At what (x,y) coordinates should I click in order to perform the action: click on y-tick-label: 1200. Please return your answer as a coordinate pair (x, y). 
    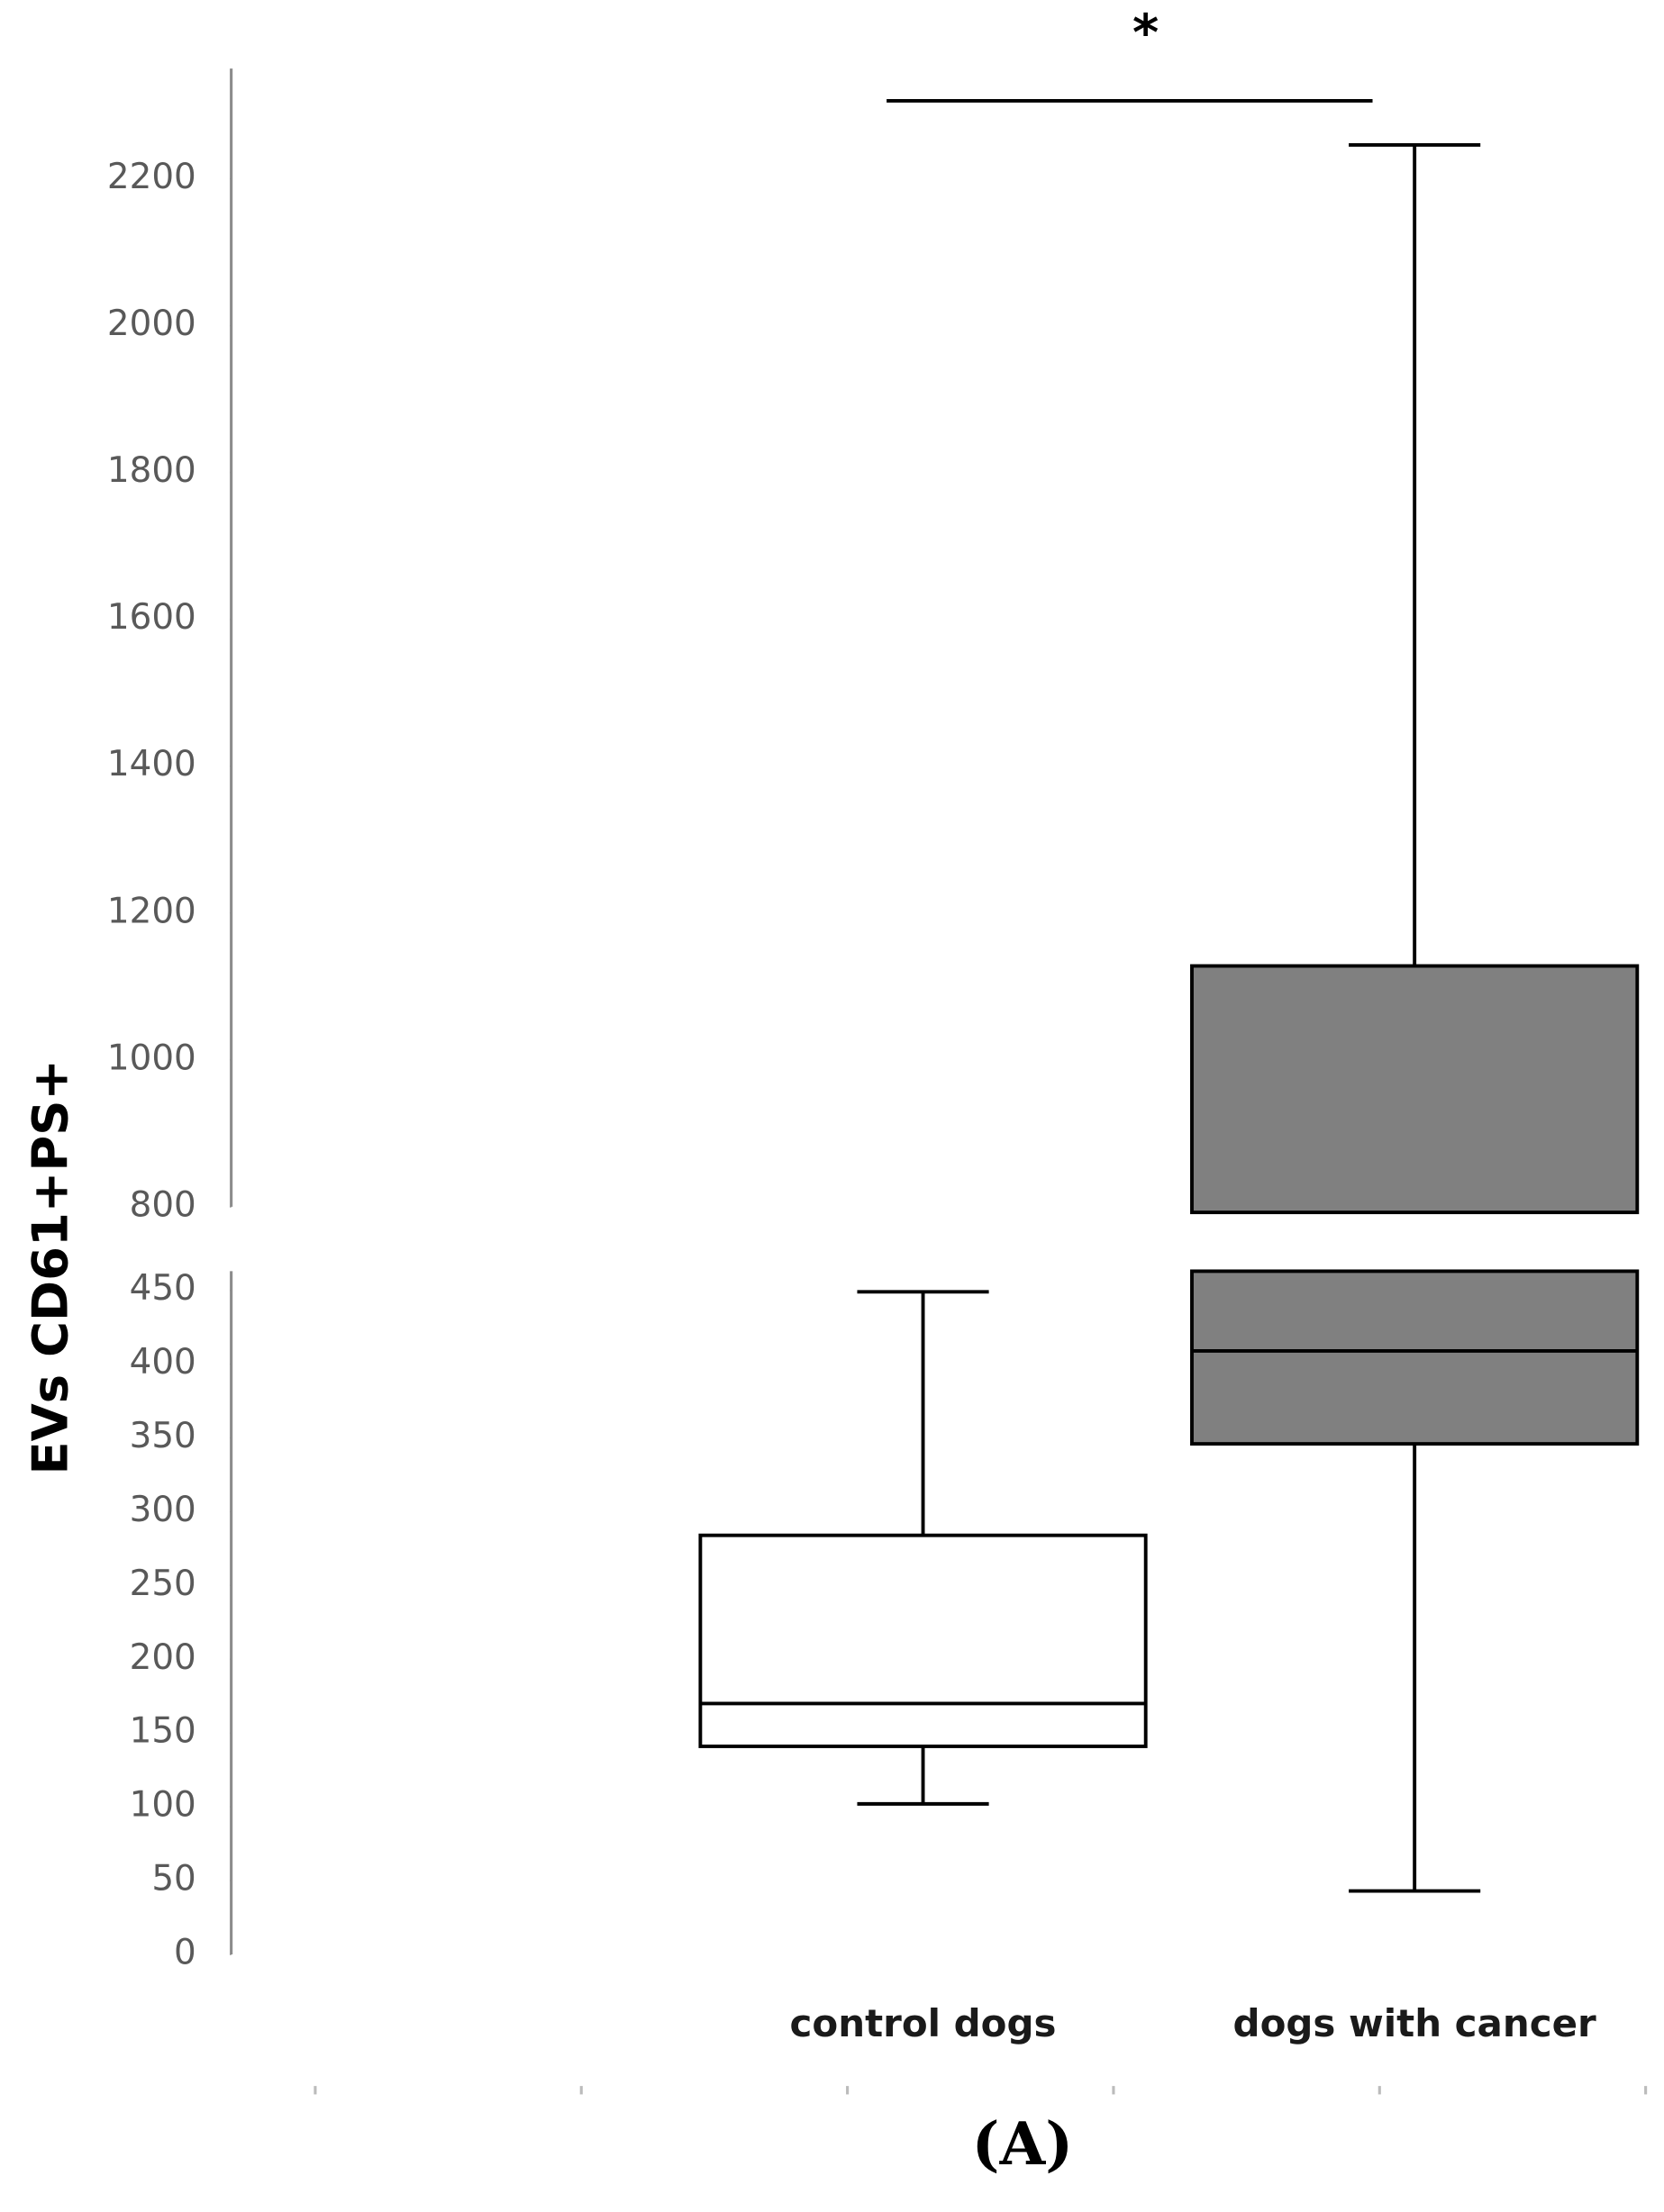
    Looking at the image, I should click on (151, 911).